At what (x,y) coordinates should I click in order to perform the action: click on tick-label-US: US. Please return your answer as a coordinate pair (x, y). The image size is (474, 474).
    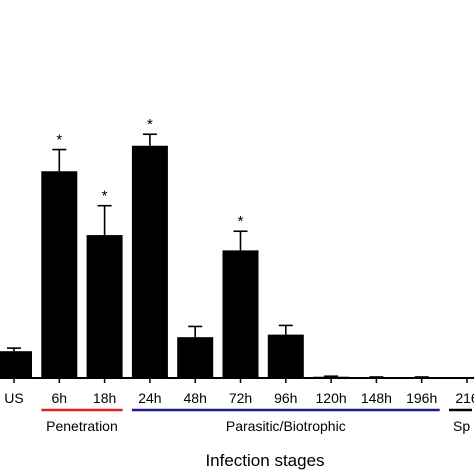
    Looking at the image, I should click on (13, 398).